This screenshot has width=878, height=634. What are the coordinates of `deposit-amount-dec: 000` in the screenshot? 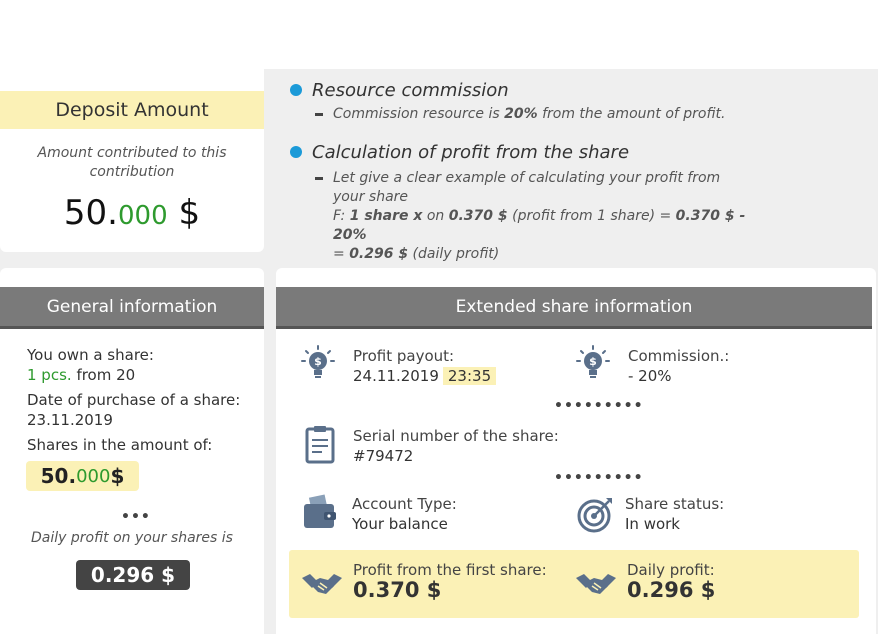 It's located at (142, 216).